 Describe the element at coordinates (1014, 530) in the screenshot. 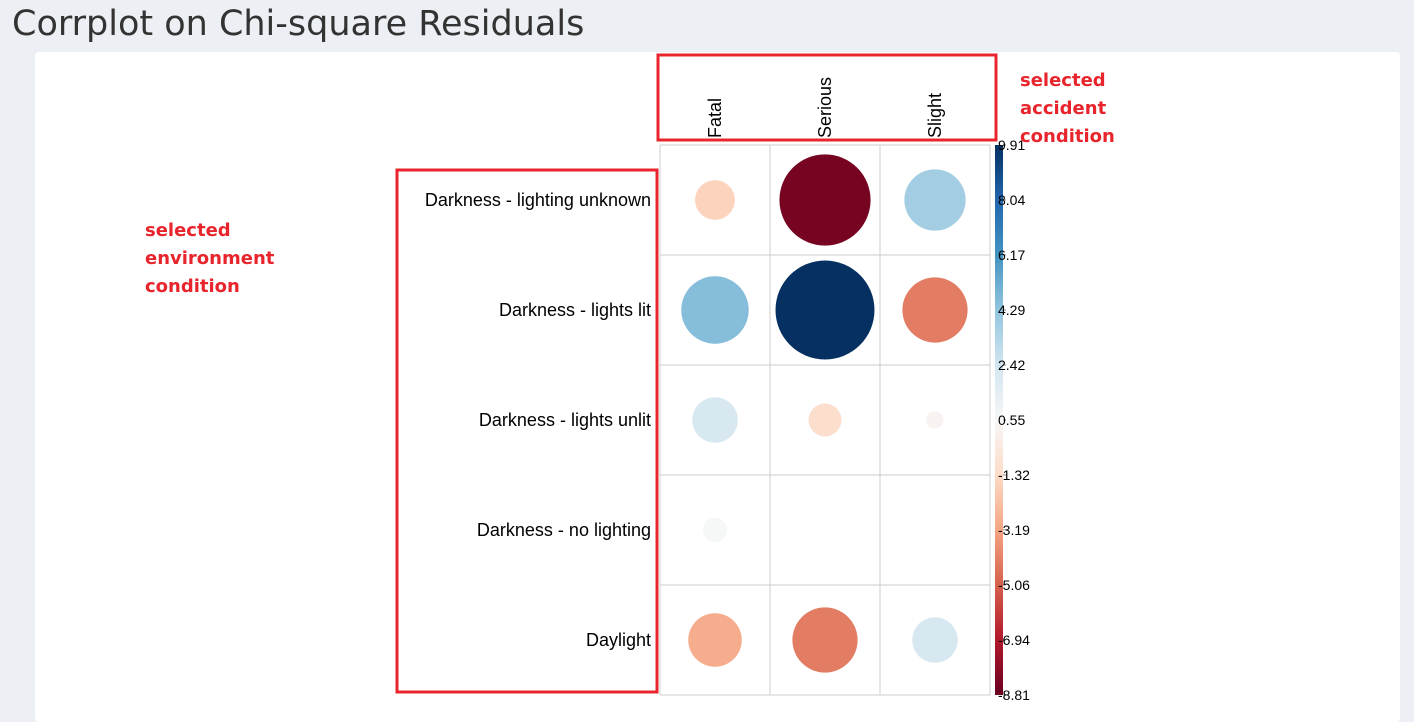

I see `y-tick-label: -3.19` at that location.